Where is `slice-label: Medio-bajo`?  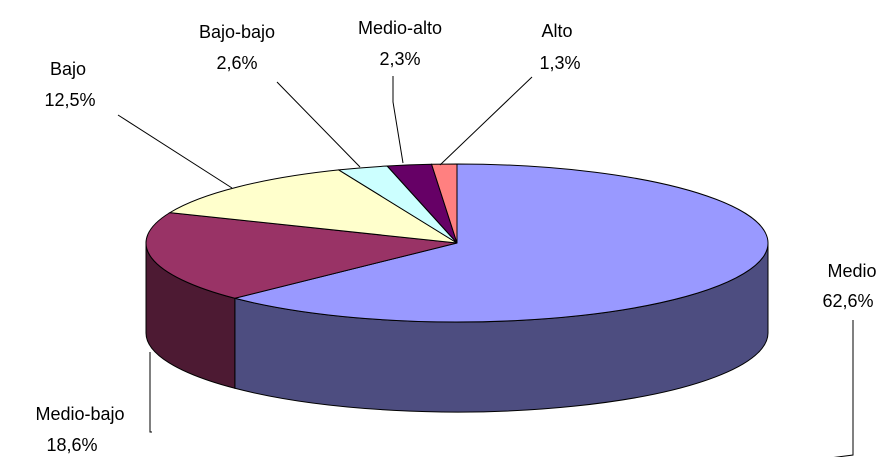
slice-label: Medio-bajo is located at coordinates (79, 414).